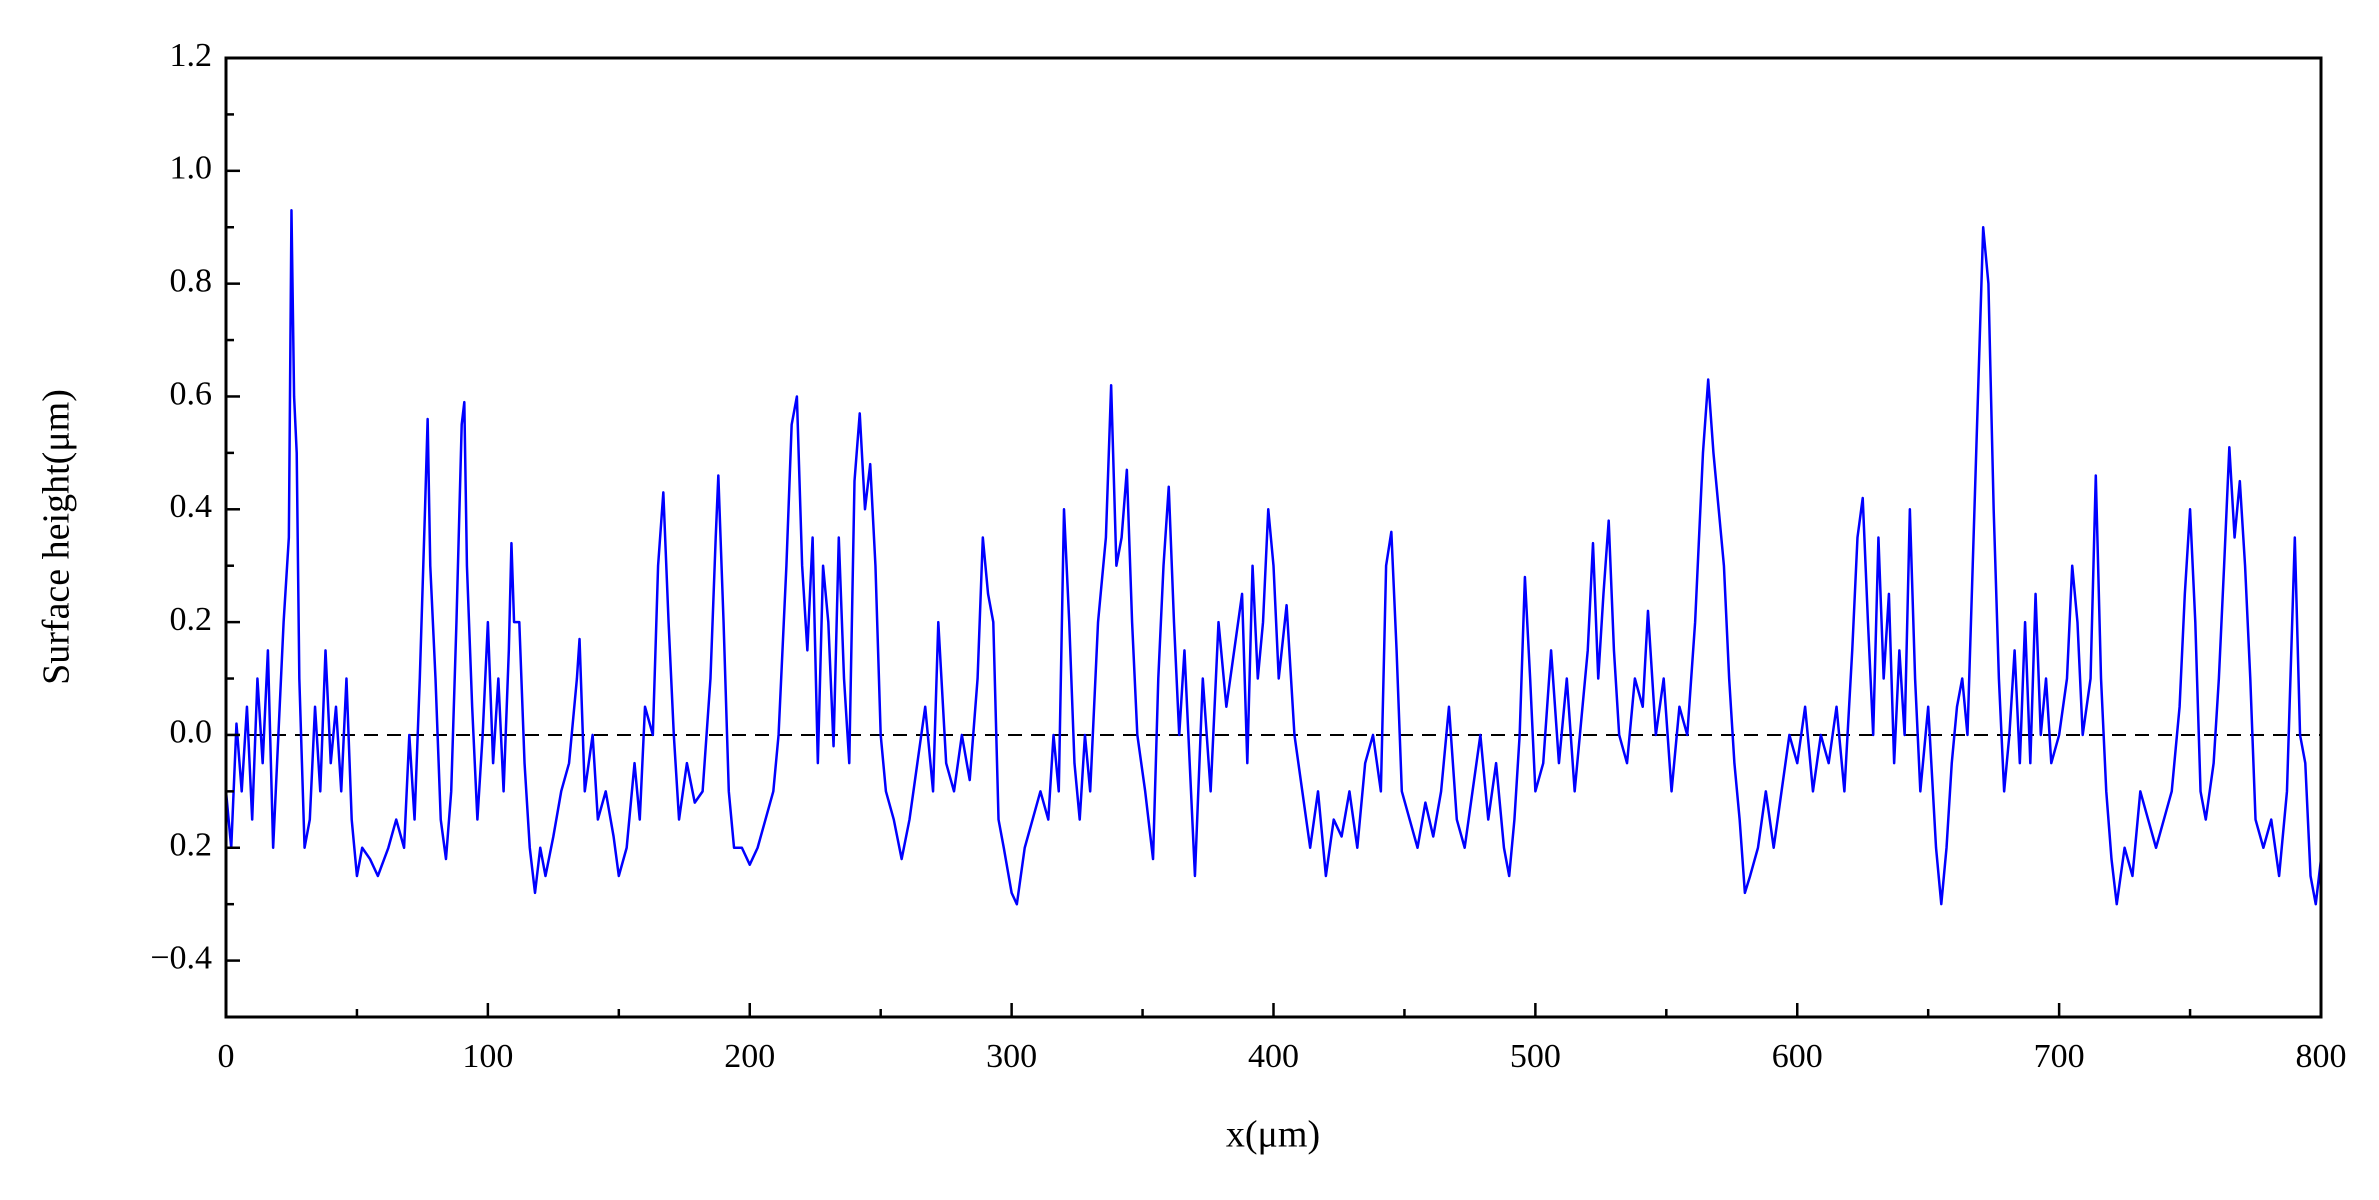 The height and width of the screenshot is (1200, 2379). Describe the element at coordinates (1011, 1056) in the screenshot. I see `x-tick-label: 300` at that location.